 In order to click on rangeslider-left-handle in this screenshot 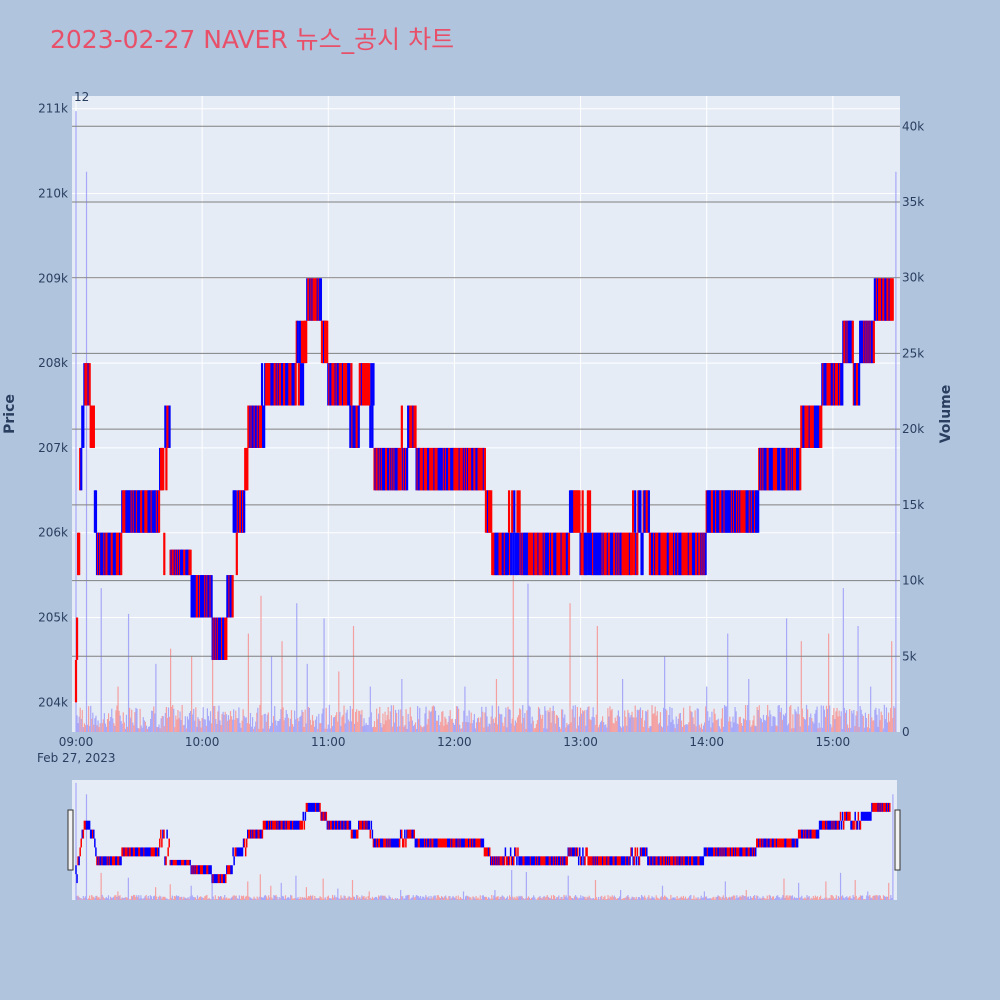, I will do `click(70, 840)`.